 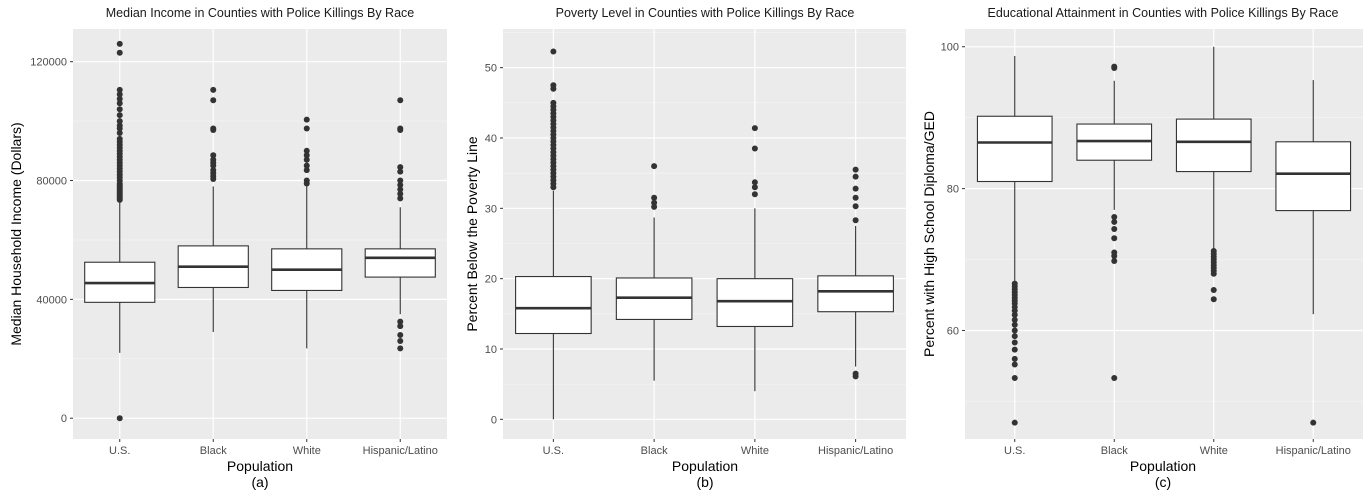 What do you see at coordinates (1213, 174) in the screenshot?
I see `box-white` at bounding box center [1213, 174].